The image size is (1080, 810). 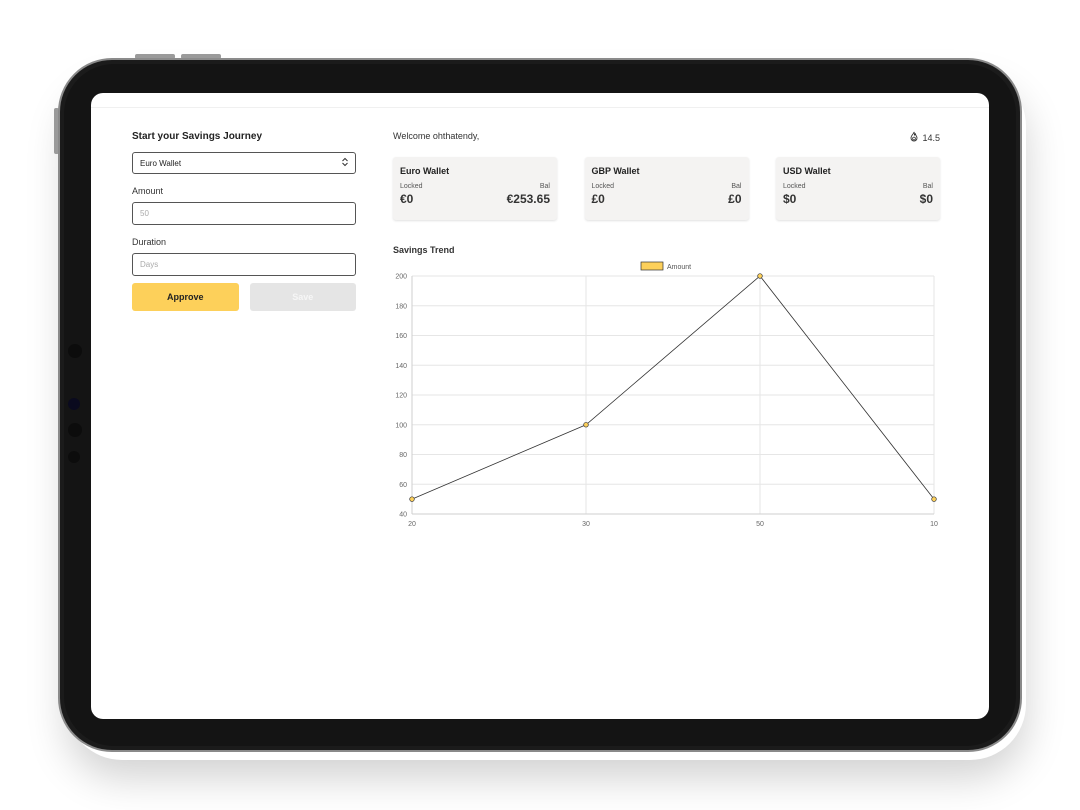 What do you see at coordinates (74, 404) in the screenshot?
I see `camera-lens` at bounding box center [74, 404].